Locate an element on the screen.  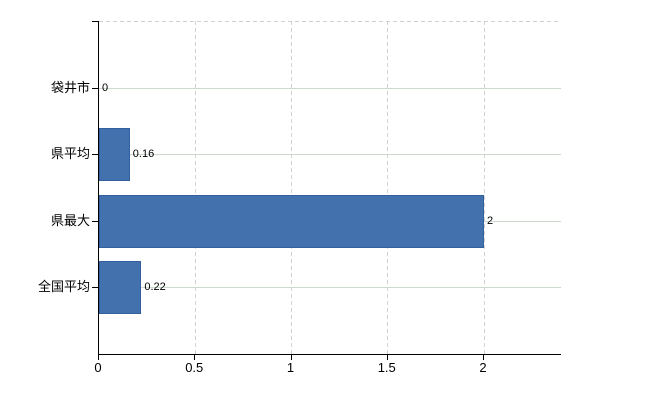
x-axis-tick-label: 1 is located at coordinates (290, 367).